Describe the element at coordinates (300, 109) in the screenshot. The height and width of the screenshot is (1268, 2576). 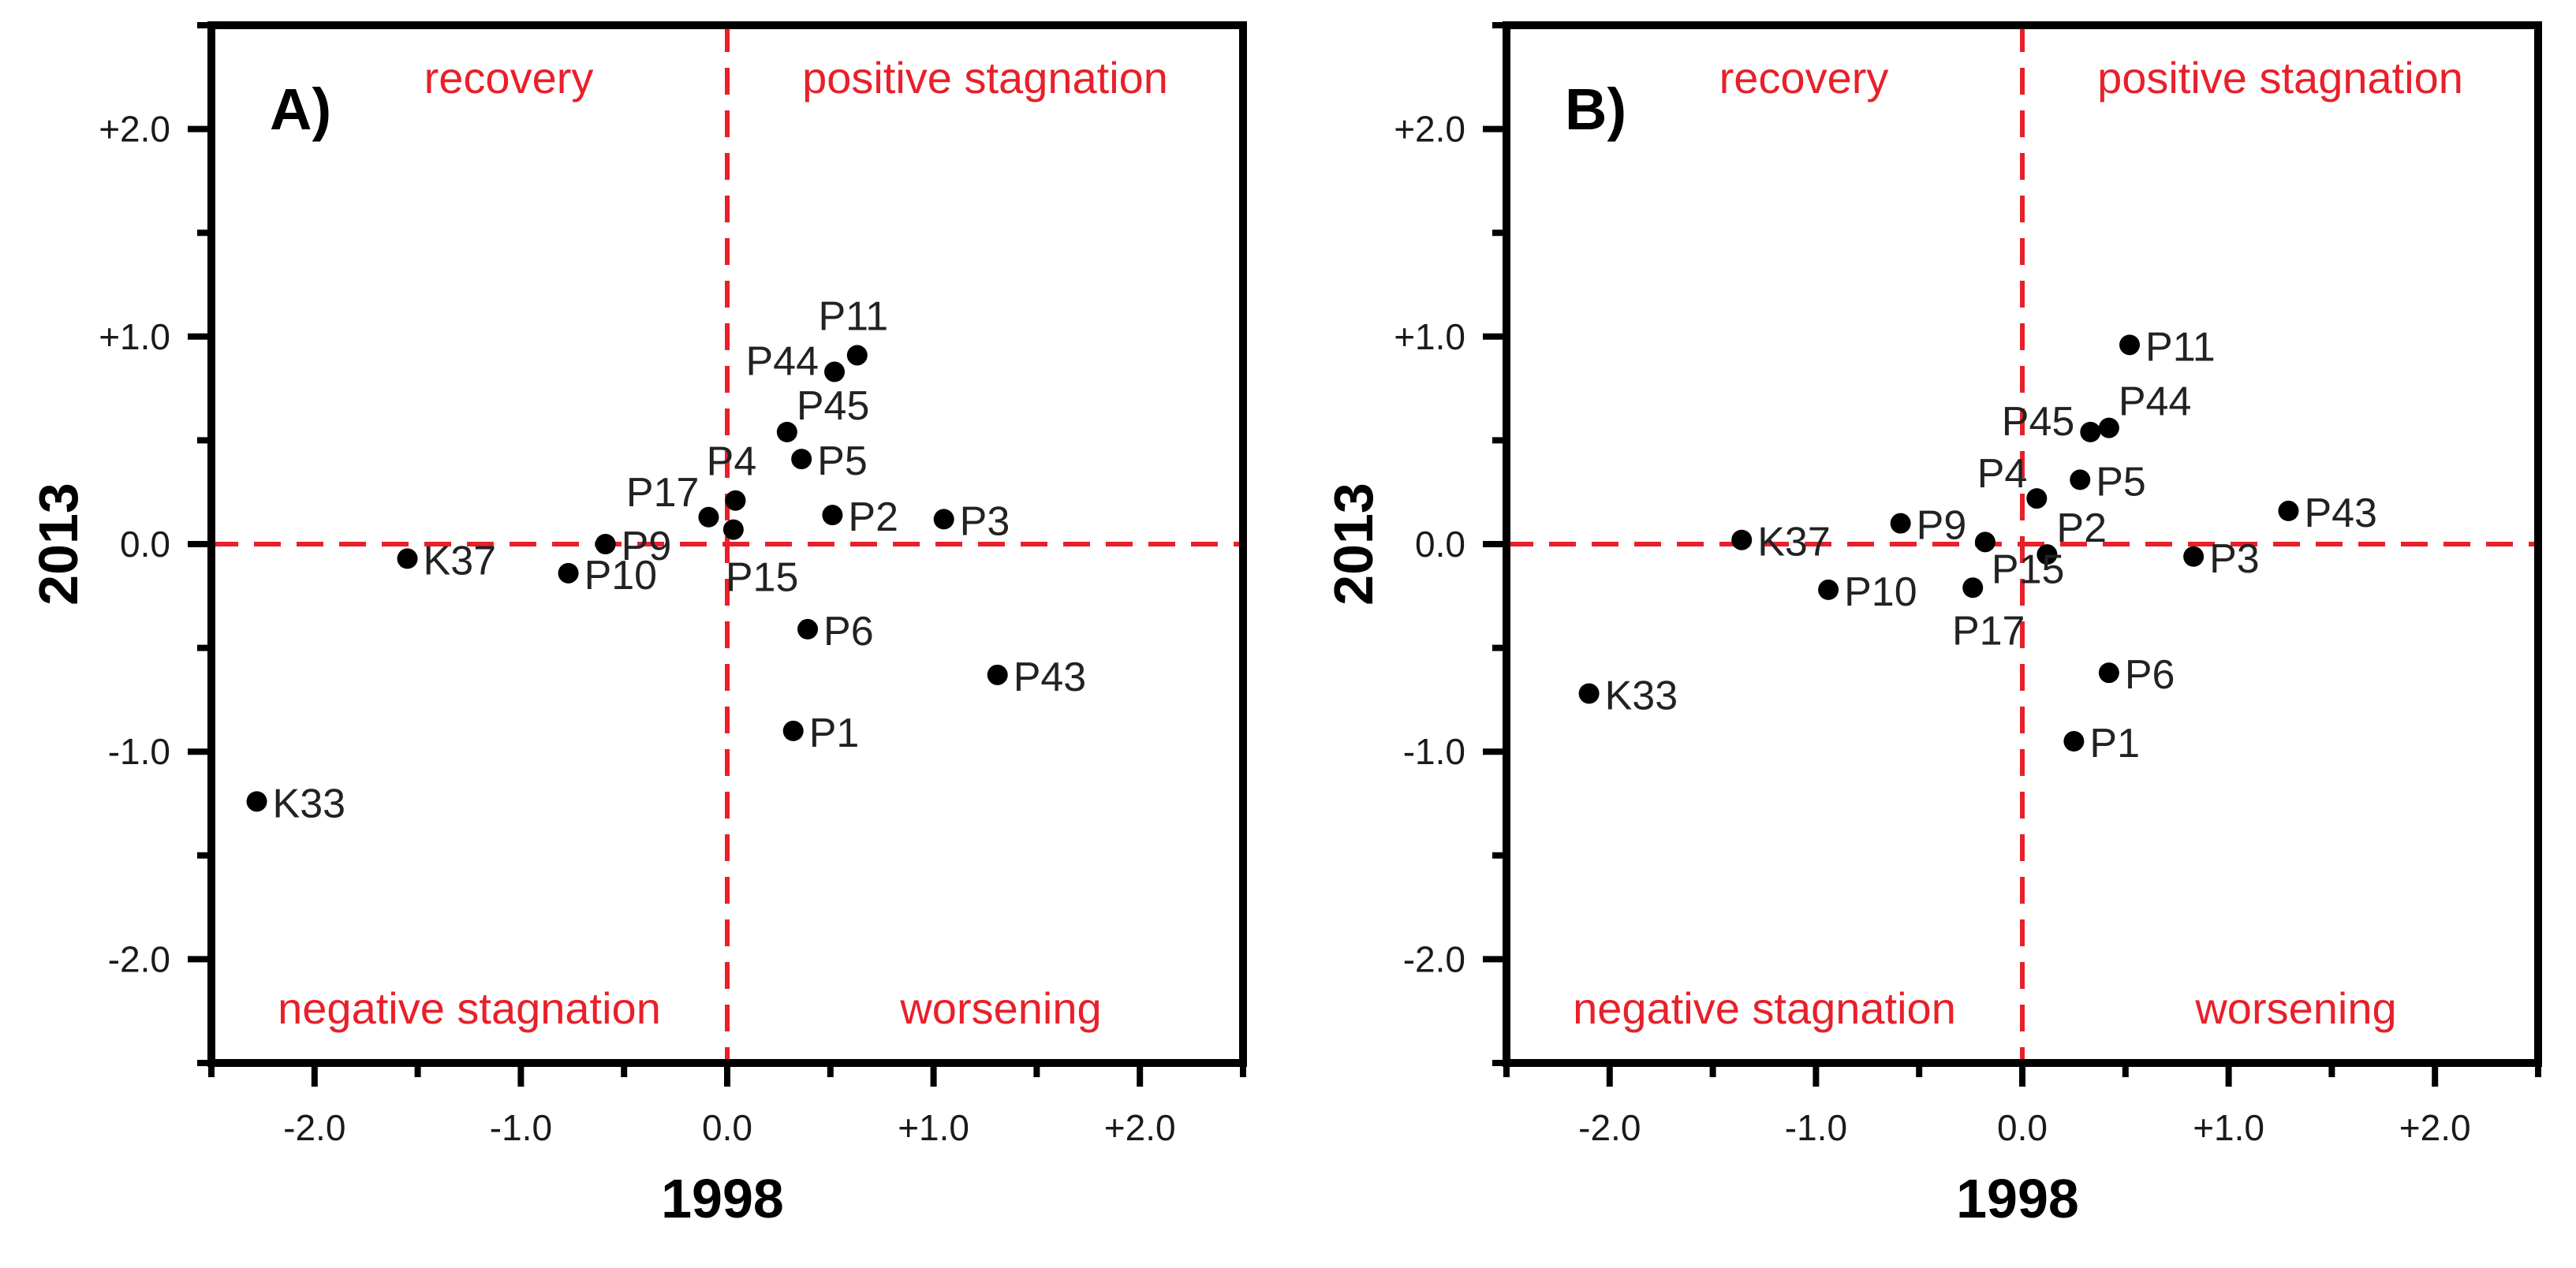
I see `panel-label: A)` at that location.